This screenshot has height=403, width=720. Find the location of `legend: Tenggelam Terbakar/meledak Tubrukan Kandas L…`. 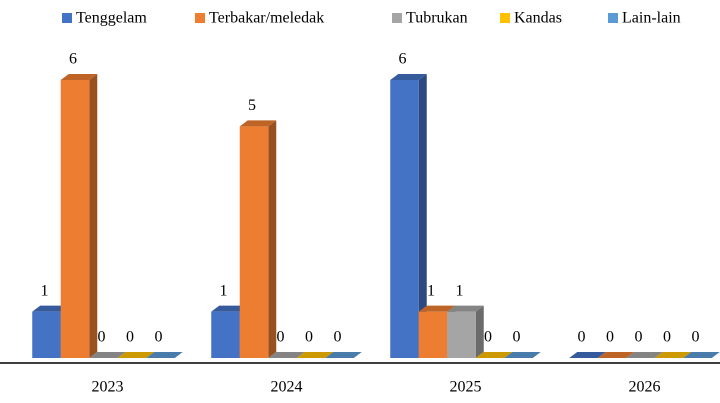

legend: Tenggelam Terbakar/meledak Tubrukan Kandas L… is located at coordinates (371, 18).